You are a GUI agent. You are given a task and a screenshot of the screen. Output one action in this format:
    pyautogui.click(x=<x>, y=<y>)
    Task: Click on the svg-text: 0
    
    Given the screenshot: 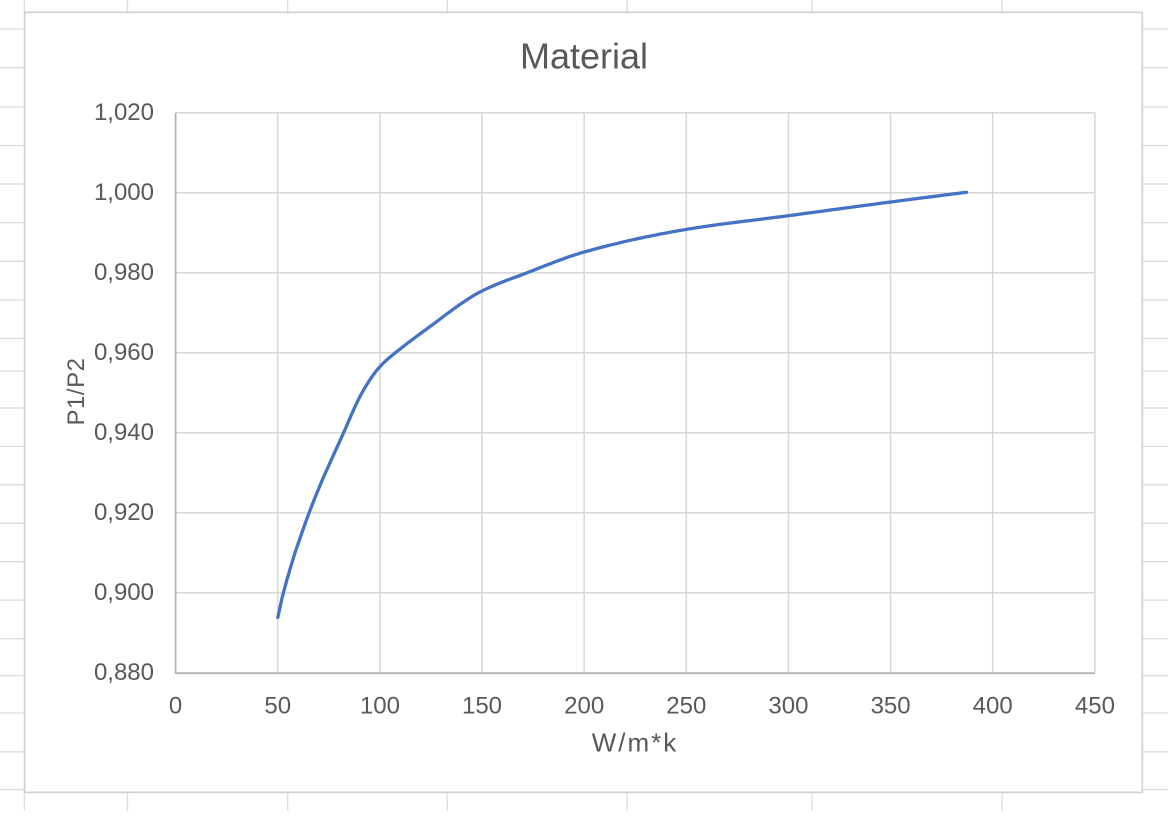 What is the action you would take?
    pyautogui.click(x=175, y=706)
    